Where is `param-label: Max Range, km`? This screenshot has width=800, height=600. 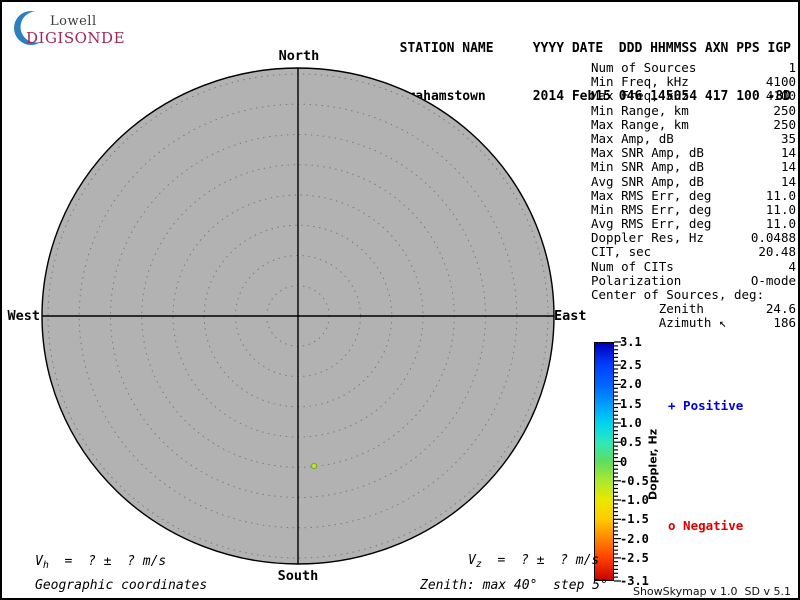 param-label: Max Range, km is located at coordinates (640, 124).